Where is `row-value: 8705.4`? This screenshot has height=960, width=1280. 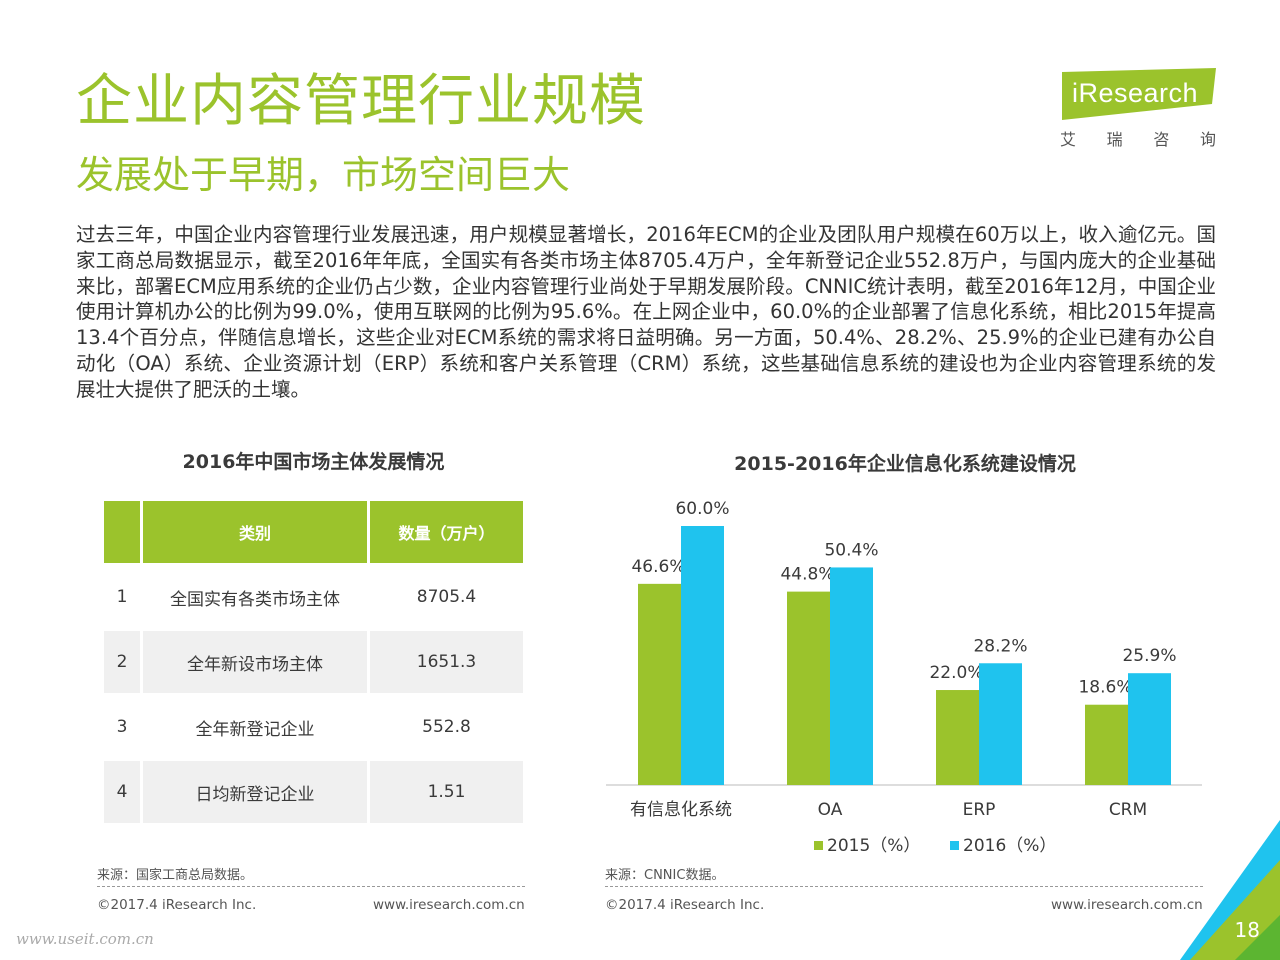
row-value: 8705.4 is located at coordinates (445, 595).